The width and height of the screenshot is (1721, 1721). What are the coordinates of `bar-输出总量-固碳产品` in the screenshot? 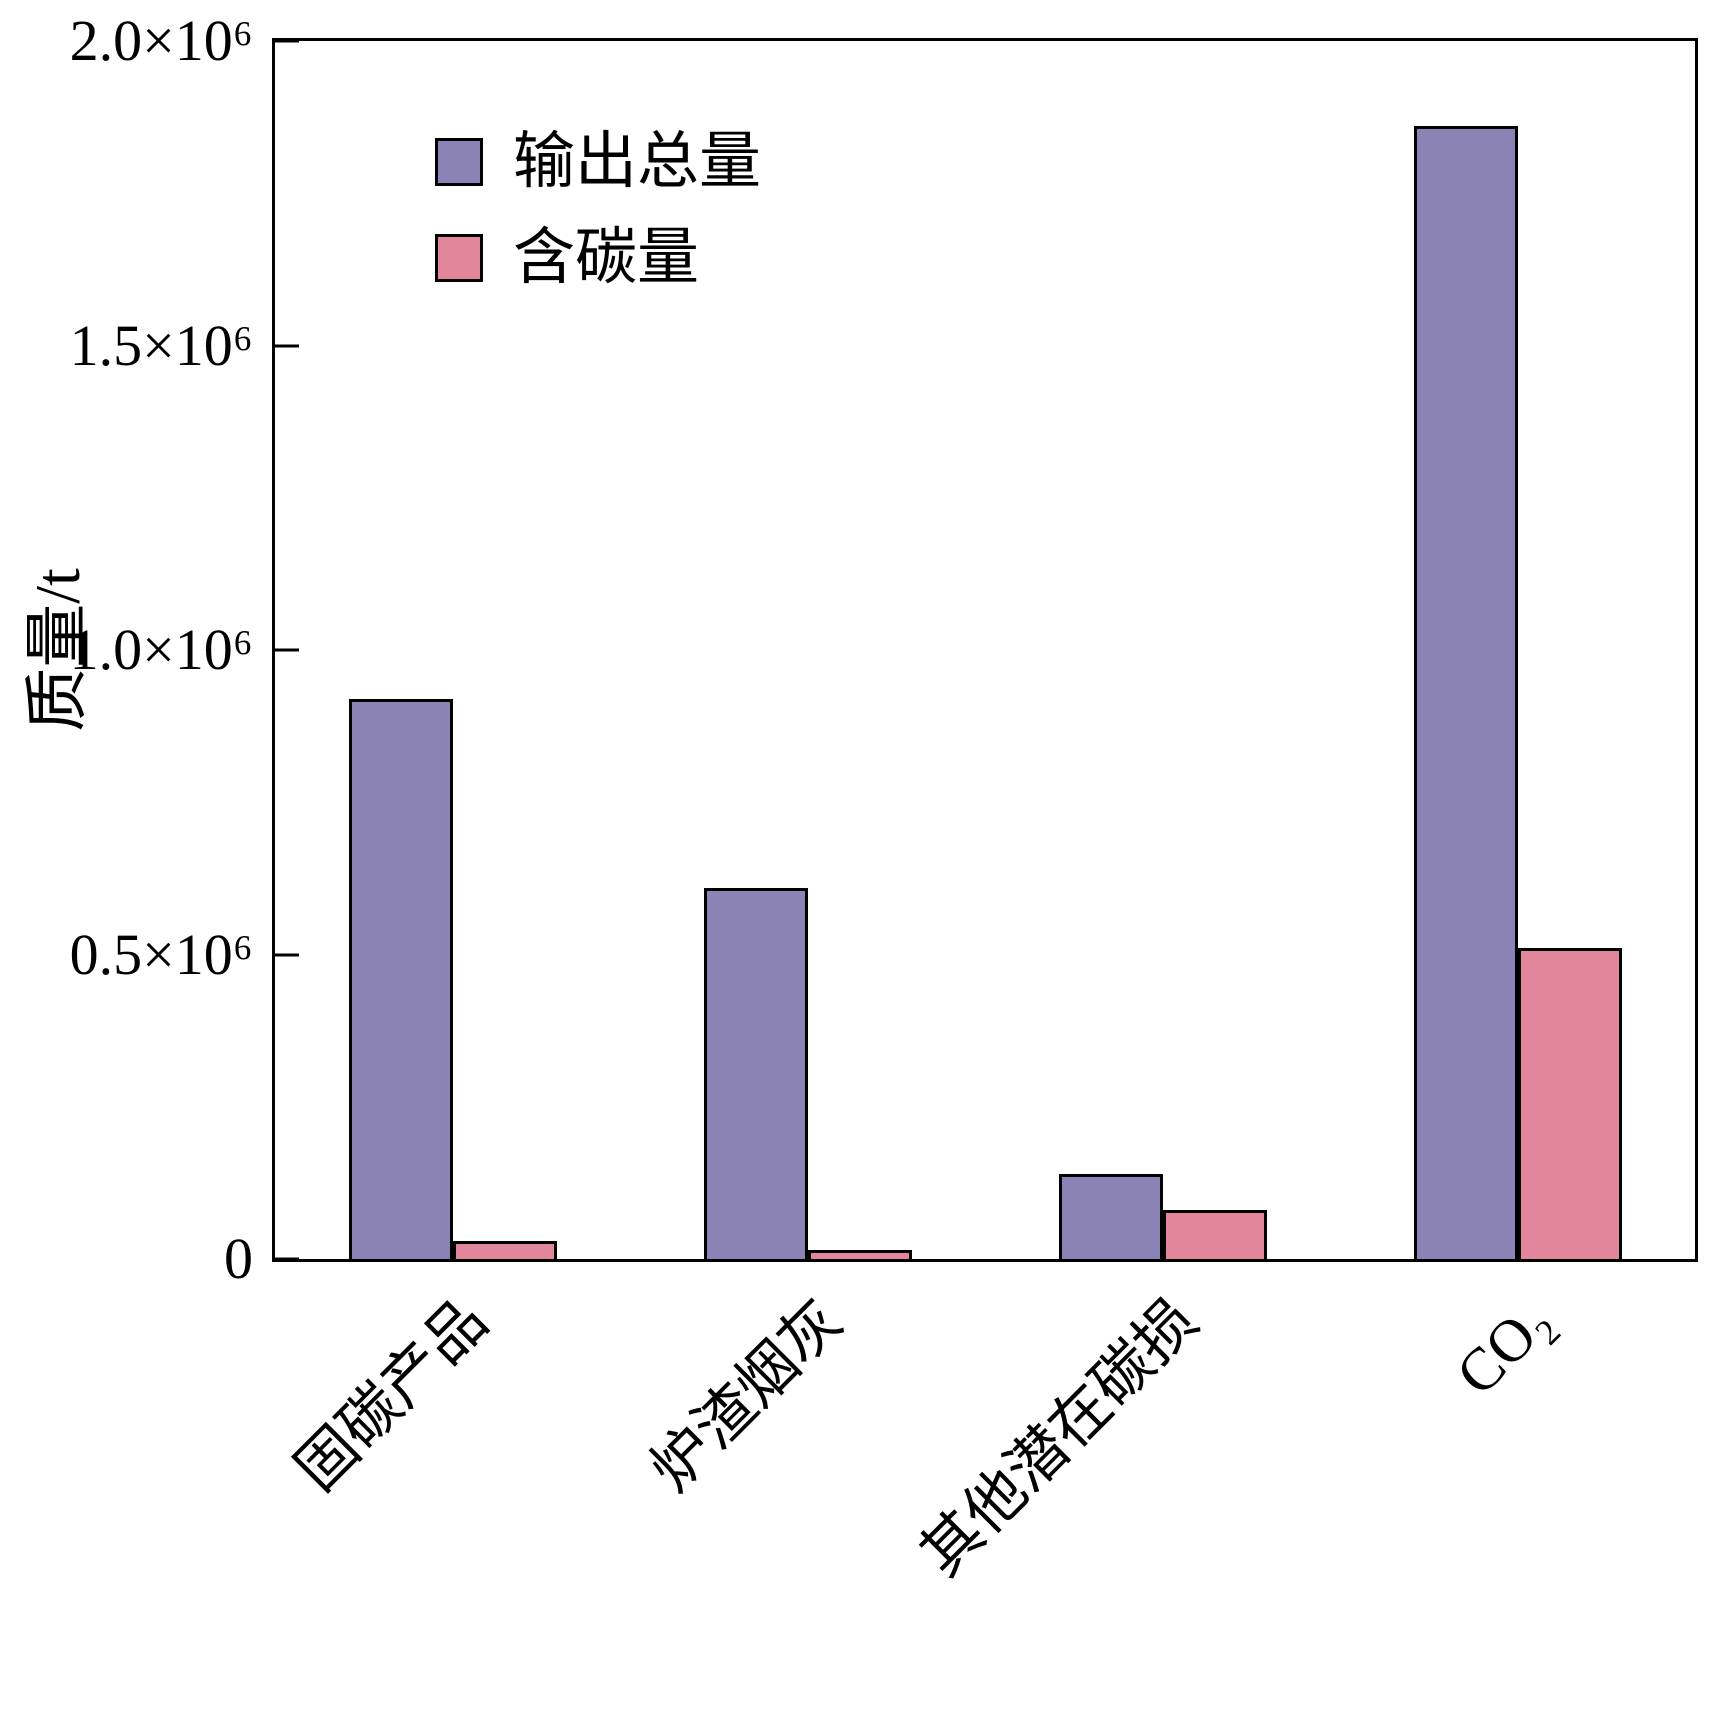 It's located at (400, 978).